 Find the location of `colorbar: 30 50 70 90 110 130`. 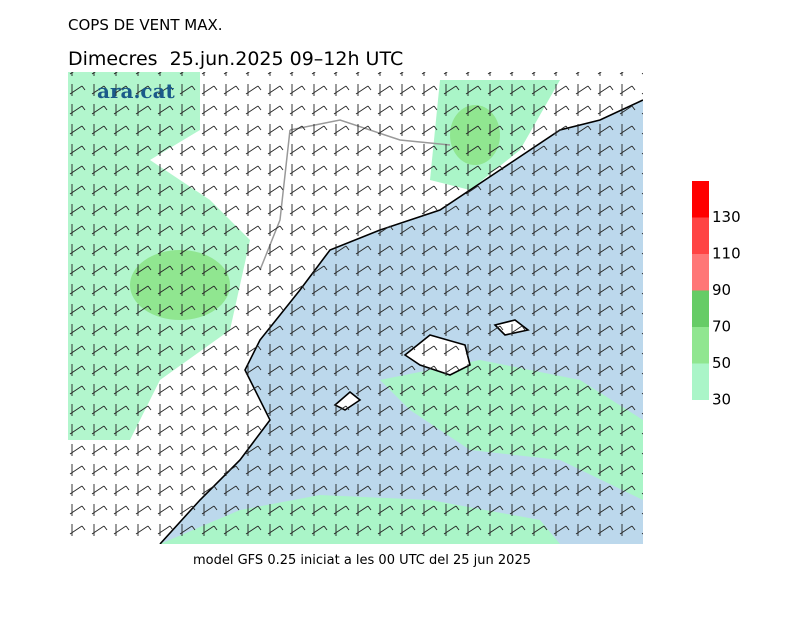

colorbar: 30 50 70 90 110 130 is located at coordinates (716, 295).